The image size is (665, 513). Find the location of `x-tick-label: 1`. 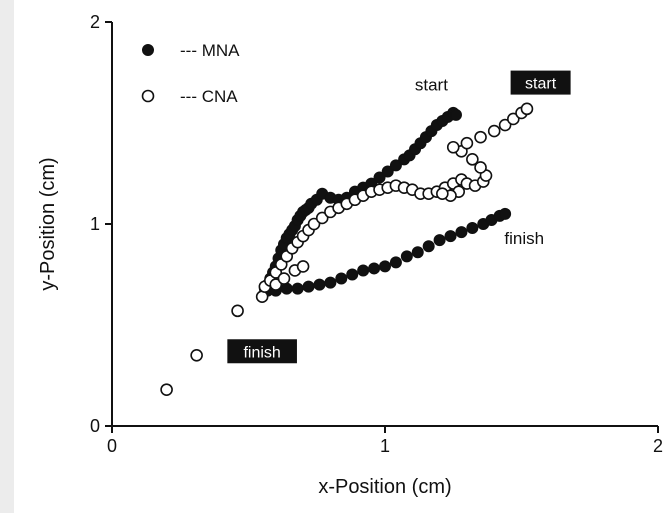

x-tick-label: 1 is located at coordinates (385, 446).